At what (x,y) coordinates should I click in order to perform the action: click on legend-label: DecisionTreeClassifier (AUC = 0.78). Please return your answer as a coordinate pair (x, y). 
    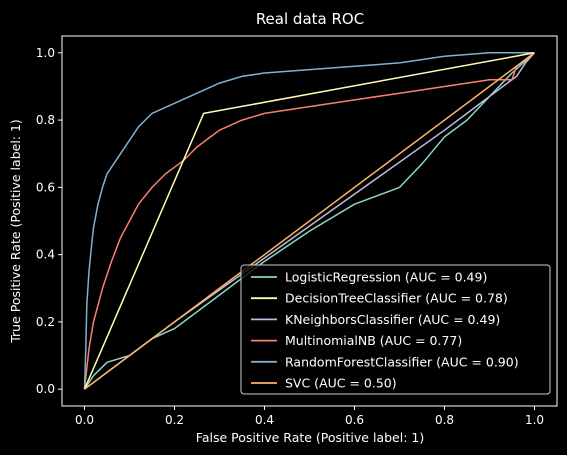
    Looking at the image, I should click on (396, 298).